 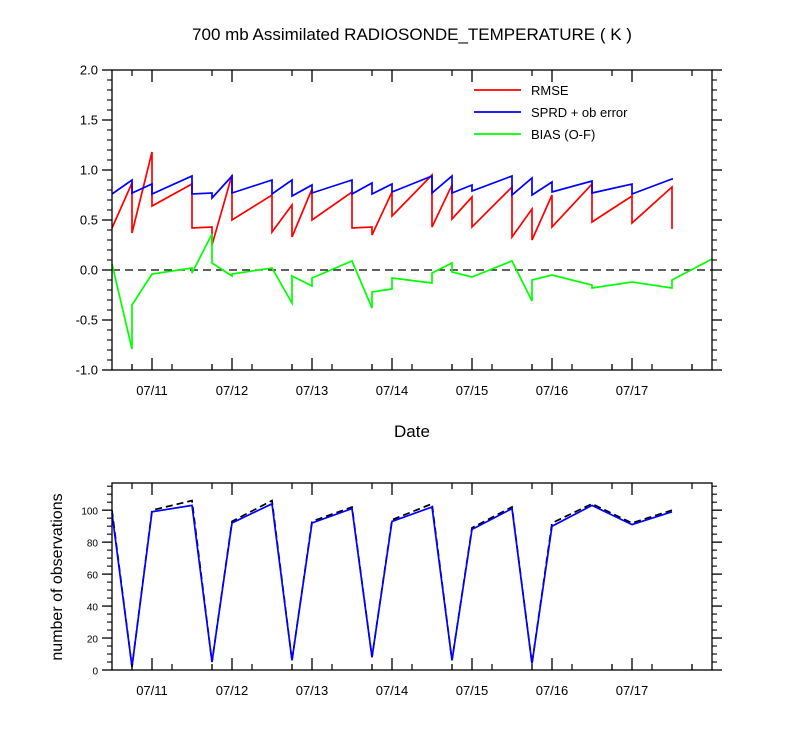 I want to click on top-y-tick-label: -0.5, so click(x=87, y=320).